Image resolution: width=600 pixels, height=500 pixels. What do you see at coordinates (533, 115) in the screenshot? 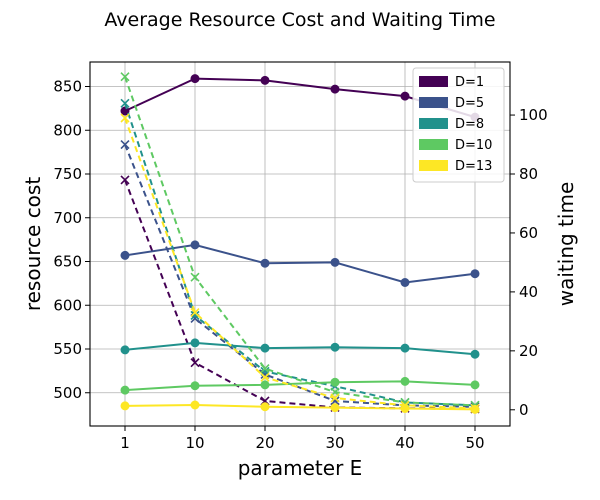
I see `y-right-tick-label: 100` at bounding box center [533, 115].